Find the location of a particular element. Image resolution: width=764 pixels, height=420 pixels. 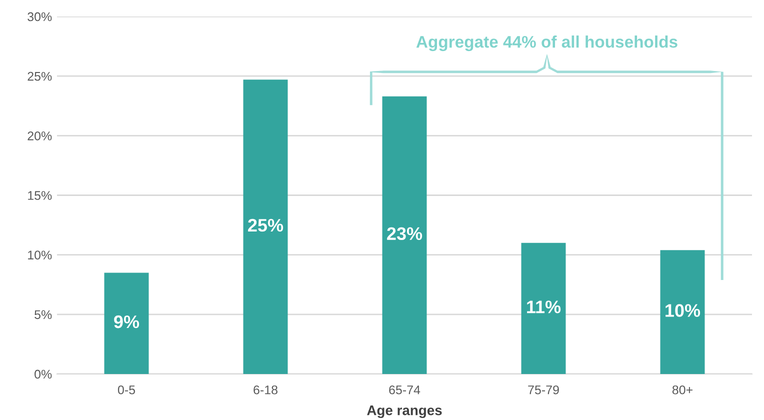

y-tick-label: 10% is located at coordinates (40, 255).